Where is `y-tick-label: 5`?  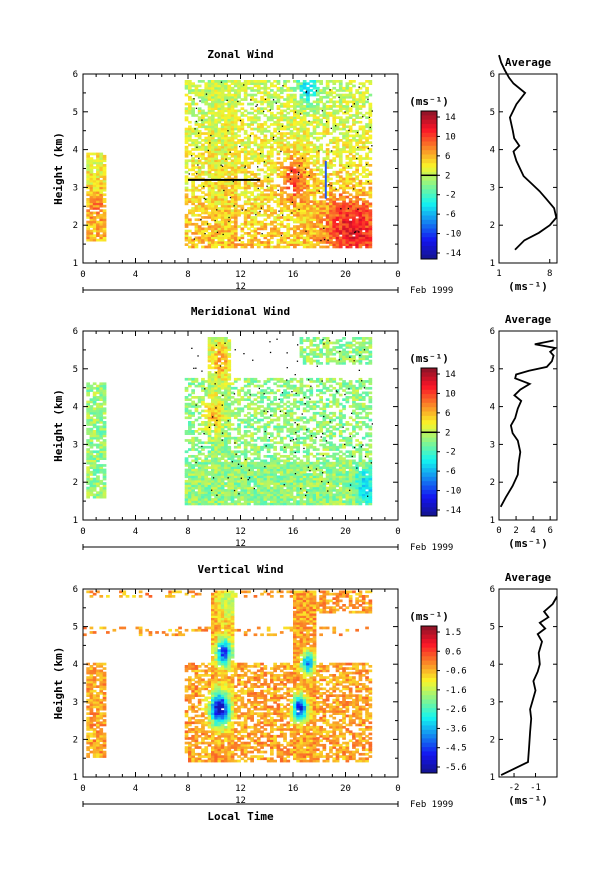 y-tick-label: 5 is located at coordinates (75, 113).